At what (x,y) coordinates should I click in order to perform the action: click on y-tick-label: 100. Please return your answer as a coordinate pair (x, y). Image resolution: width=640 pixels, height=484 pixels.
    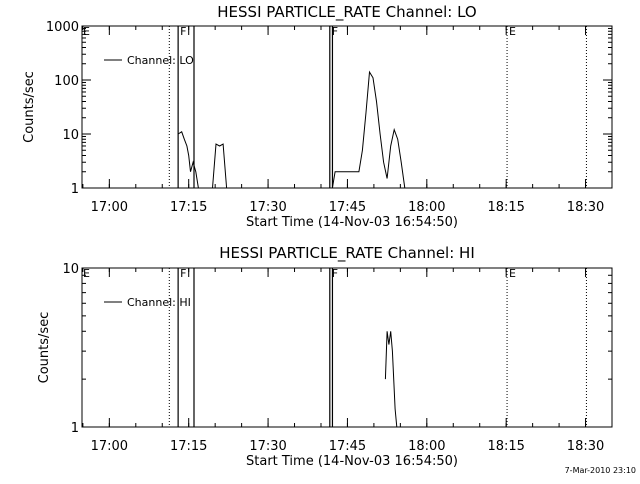
    Looking at the image, I should click on (66, 81).